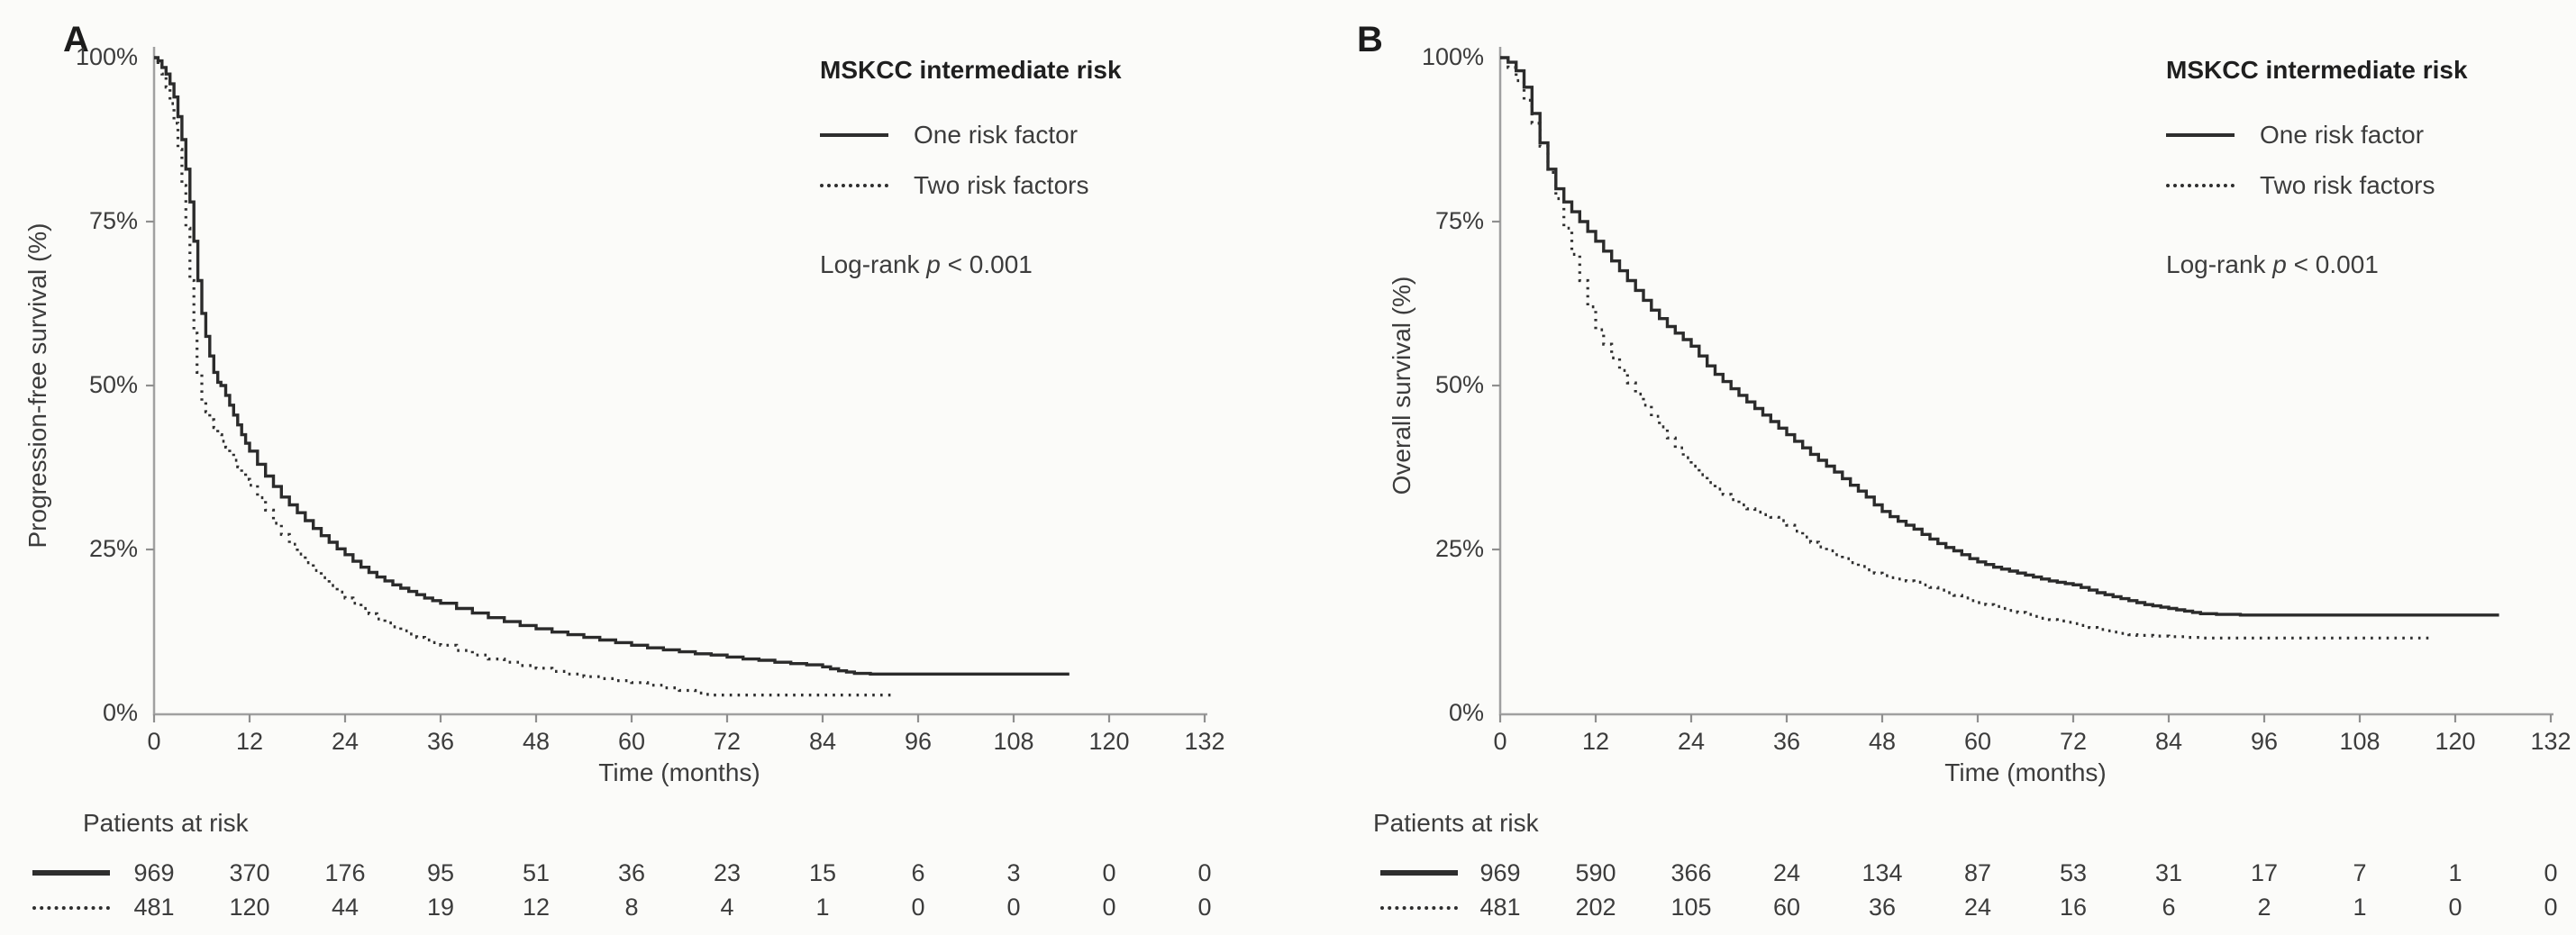 This screenshot has height=935, width=2576. I want to click on x-axis-title-b: Time (months), so click(2025, 772).